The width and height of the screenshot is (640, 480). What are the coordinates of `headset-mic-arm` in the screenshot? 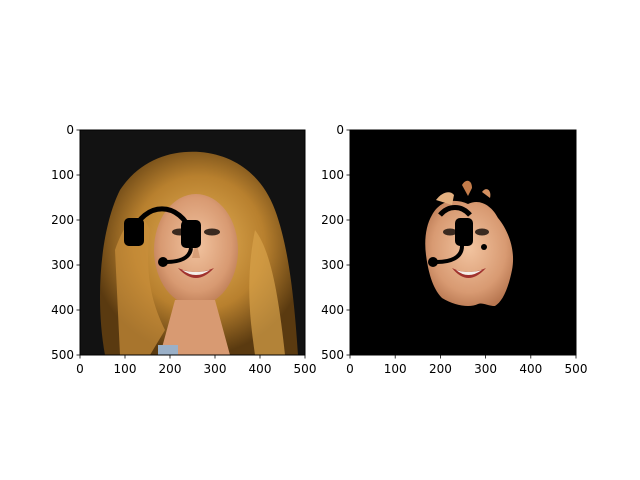 It's located at (179, 255).